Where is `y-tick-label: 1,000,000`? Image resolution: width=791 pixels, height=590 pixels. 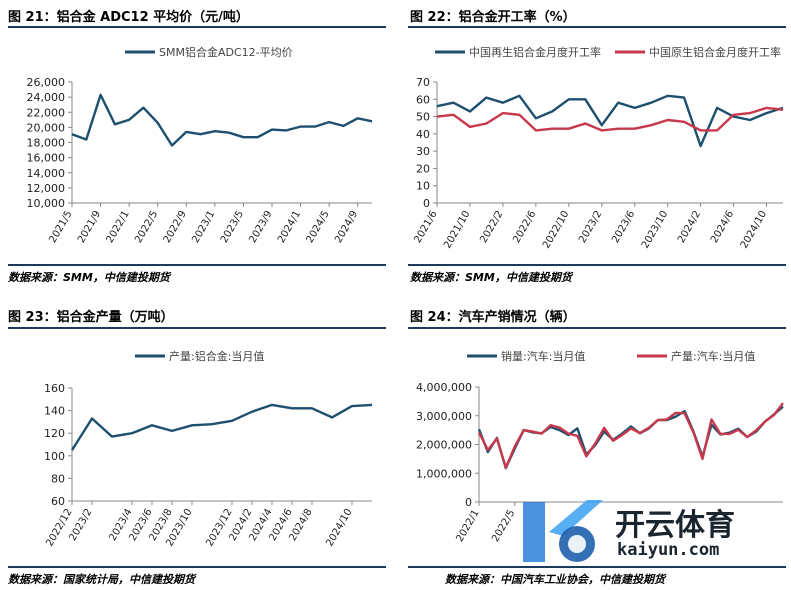 y-tick-label: 1,000,000 is located at coordinates (444, 473).